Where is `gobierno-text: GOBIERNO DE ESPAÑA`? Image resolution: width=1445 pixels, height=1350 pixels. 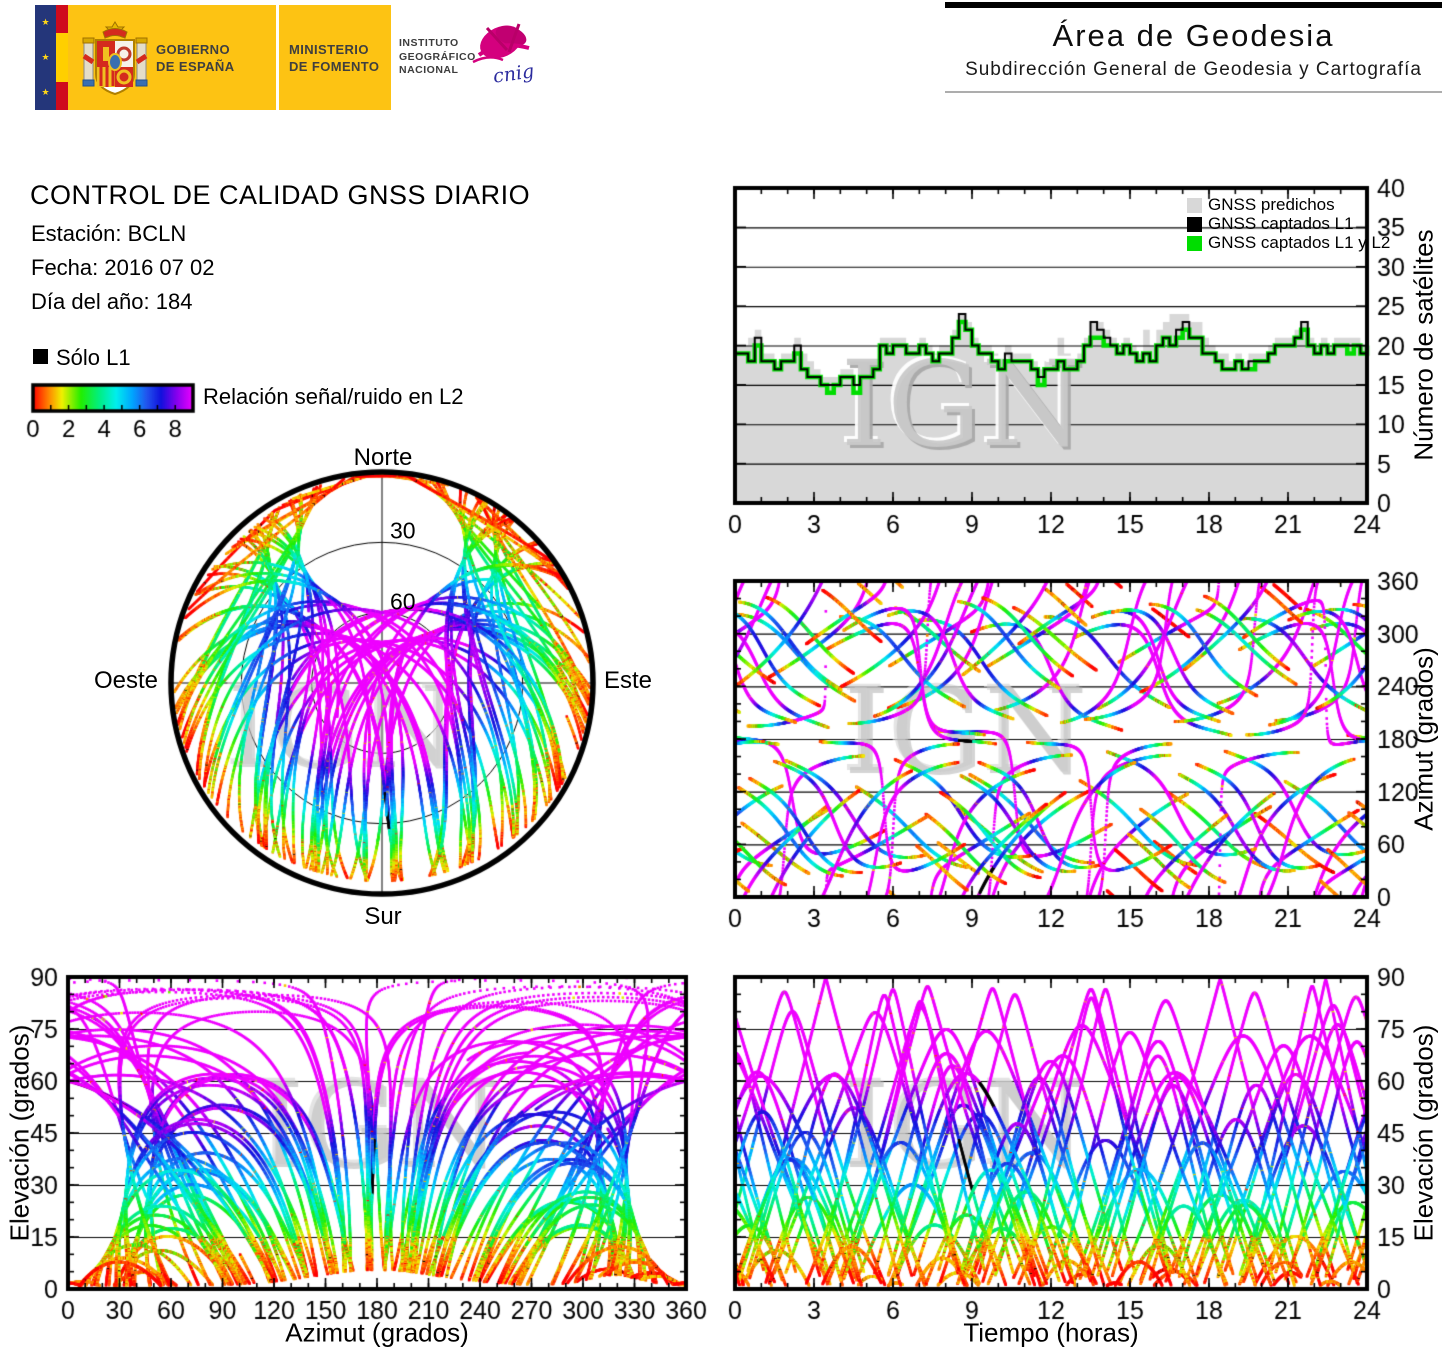 gobierno-text: GOBIERNO DE ESPAÑA is located at coordinates (195, 58).